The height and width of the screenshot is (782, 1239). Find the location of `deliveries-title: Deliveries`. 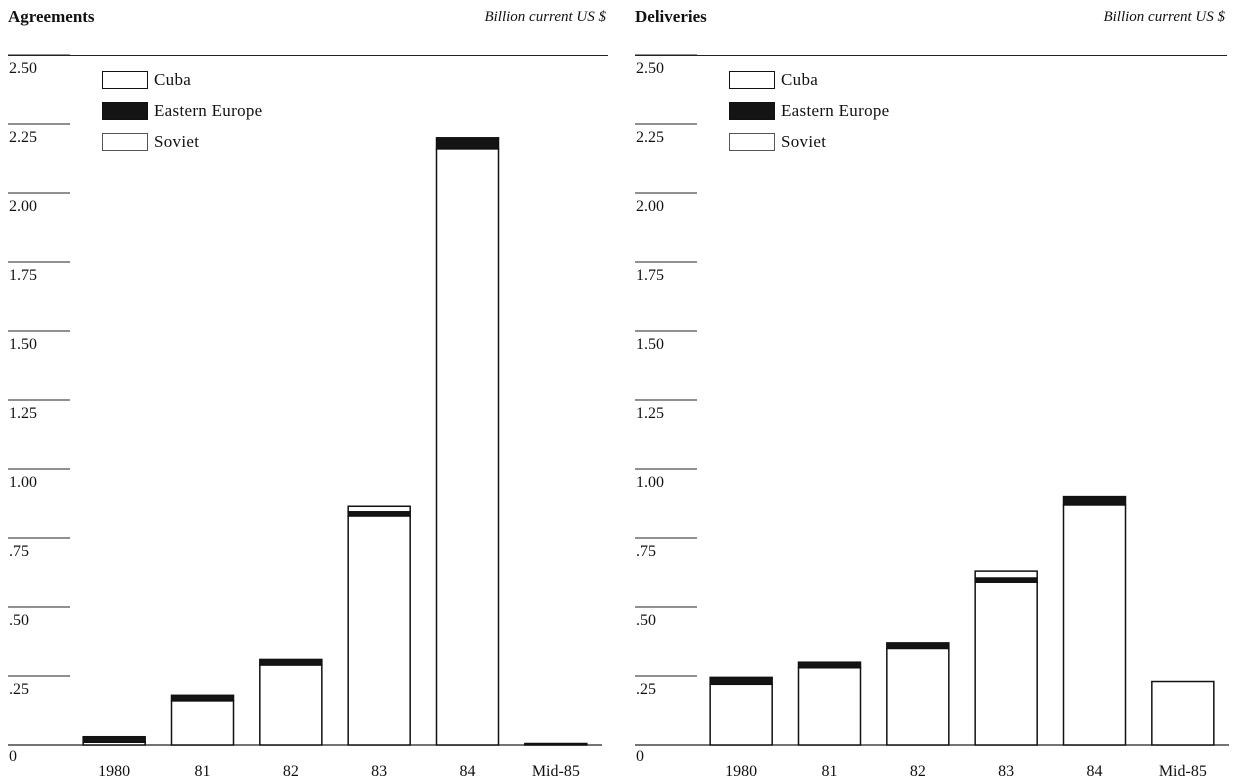

deliveries-title: Deliveries is located at coordinates (671, 16).